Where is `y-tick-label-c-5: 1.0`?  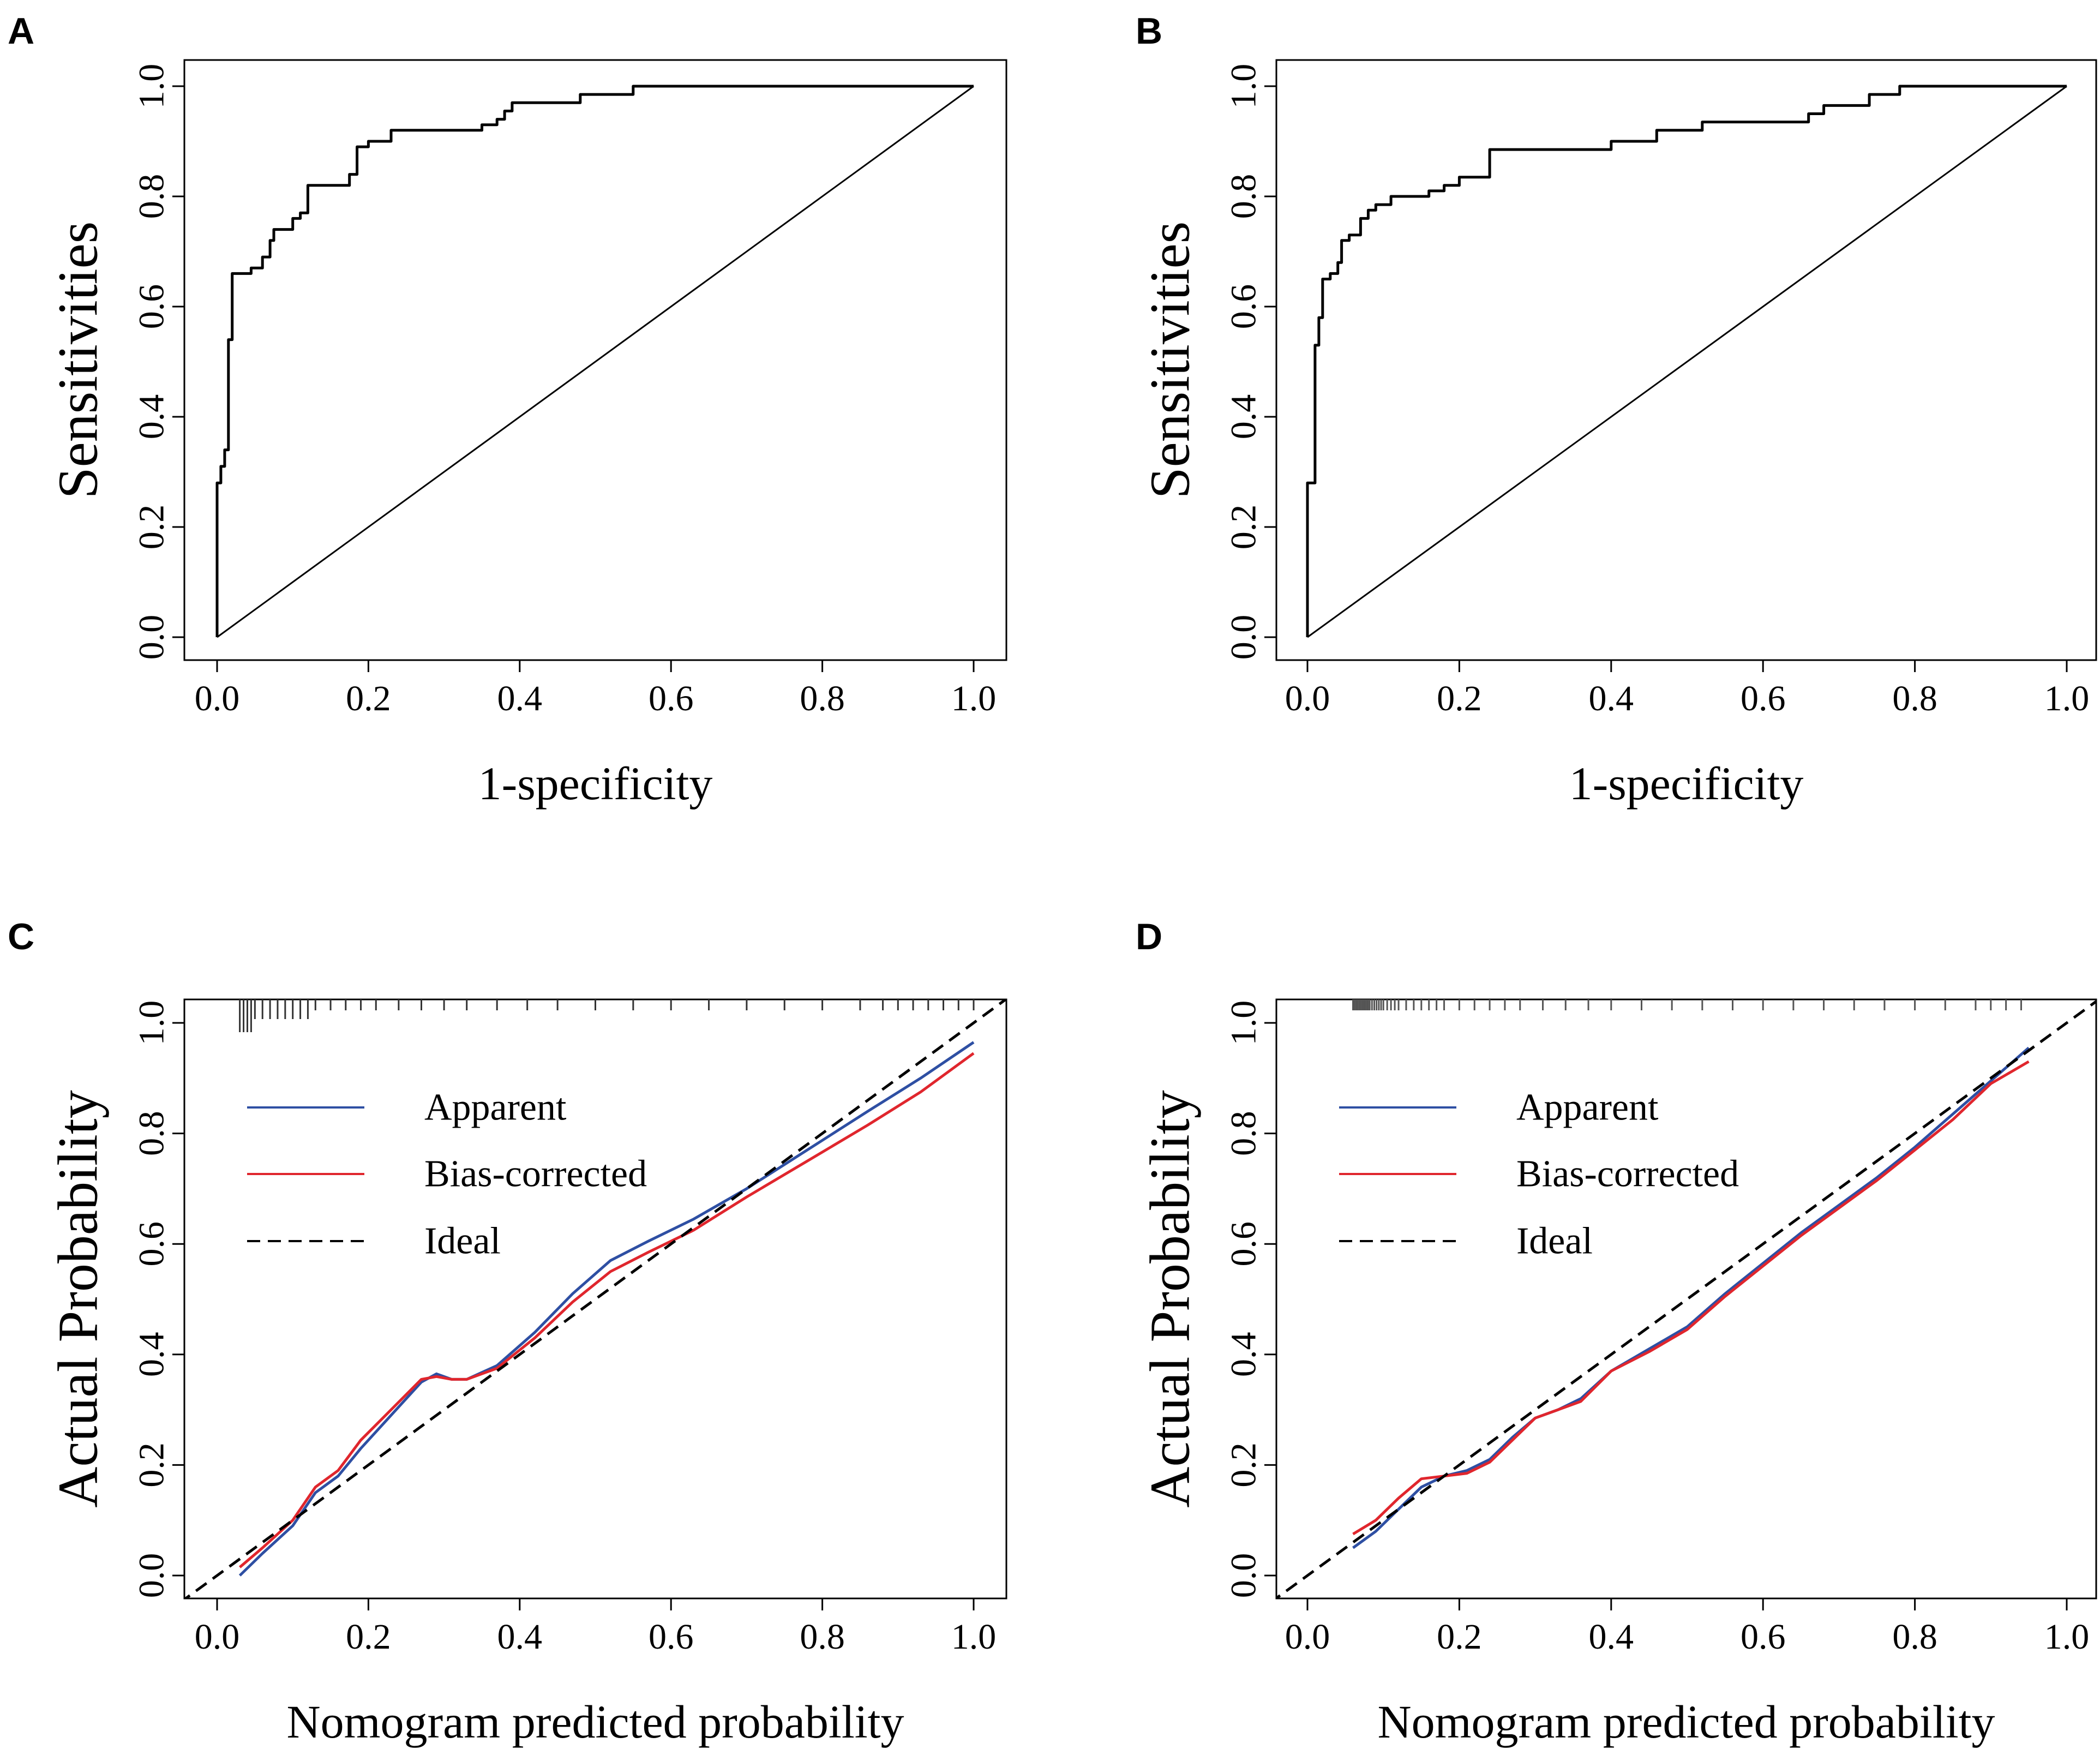 y-tick-label-c-5: 1.0 is located at coordinates (152, 1023).